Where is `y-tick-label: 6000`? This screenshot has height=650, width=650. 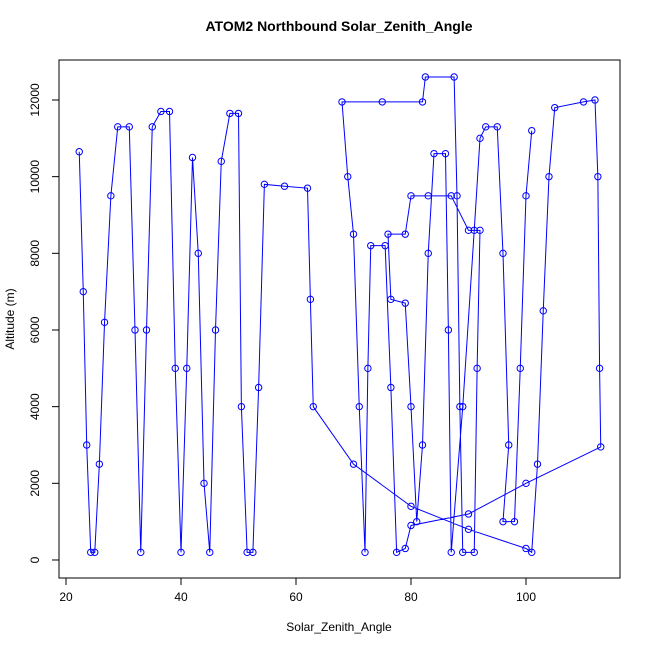 y-tick-label: 6000 is located at coordinates (35, 329).